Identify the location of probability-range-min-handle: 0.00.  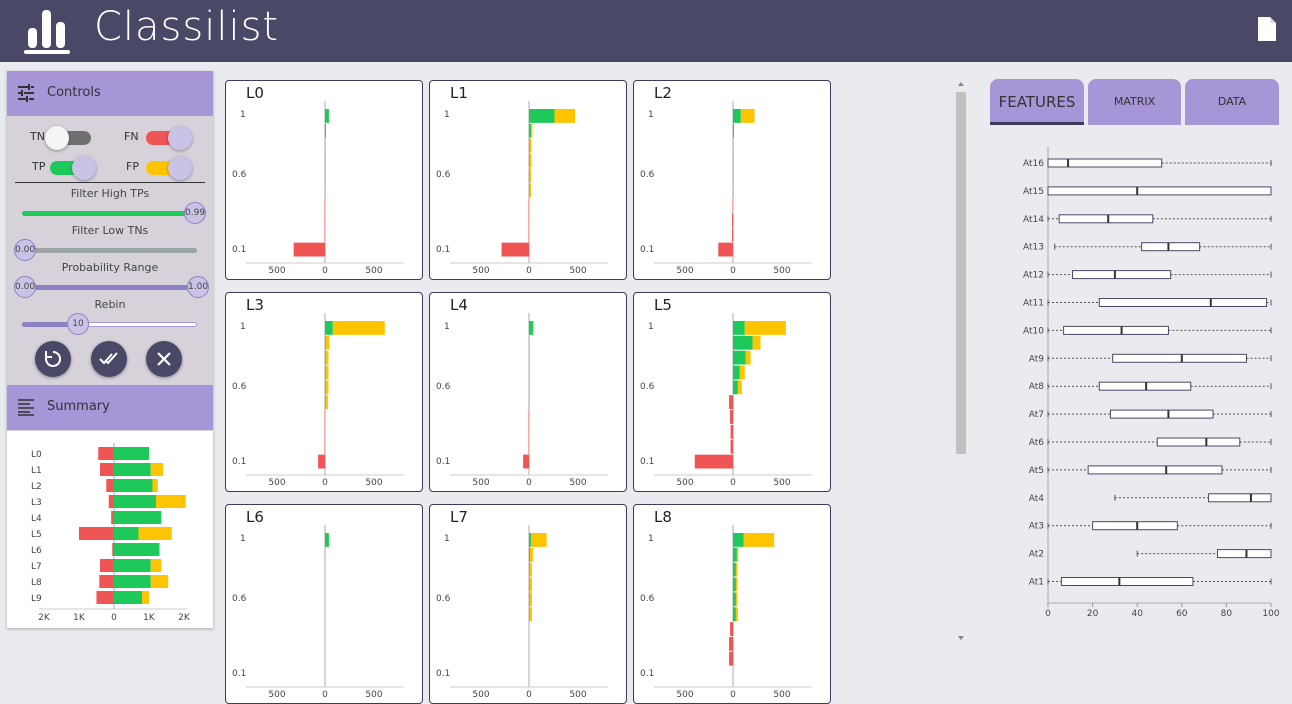
(25, 287).